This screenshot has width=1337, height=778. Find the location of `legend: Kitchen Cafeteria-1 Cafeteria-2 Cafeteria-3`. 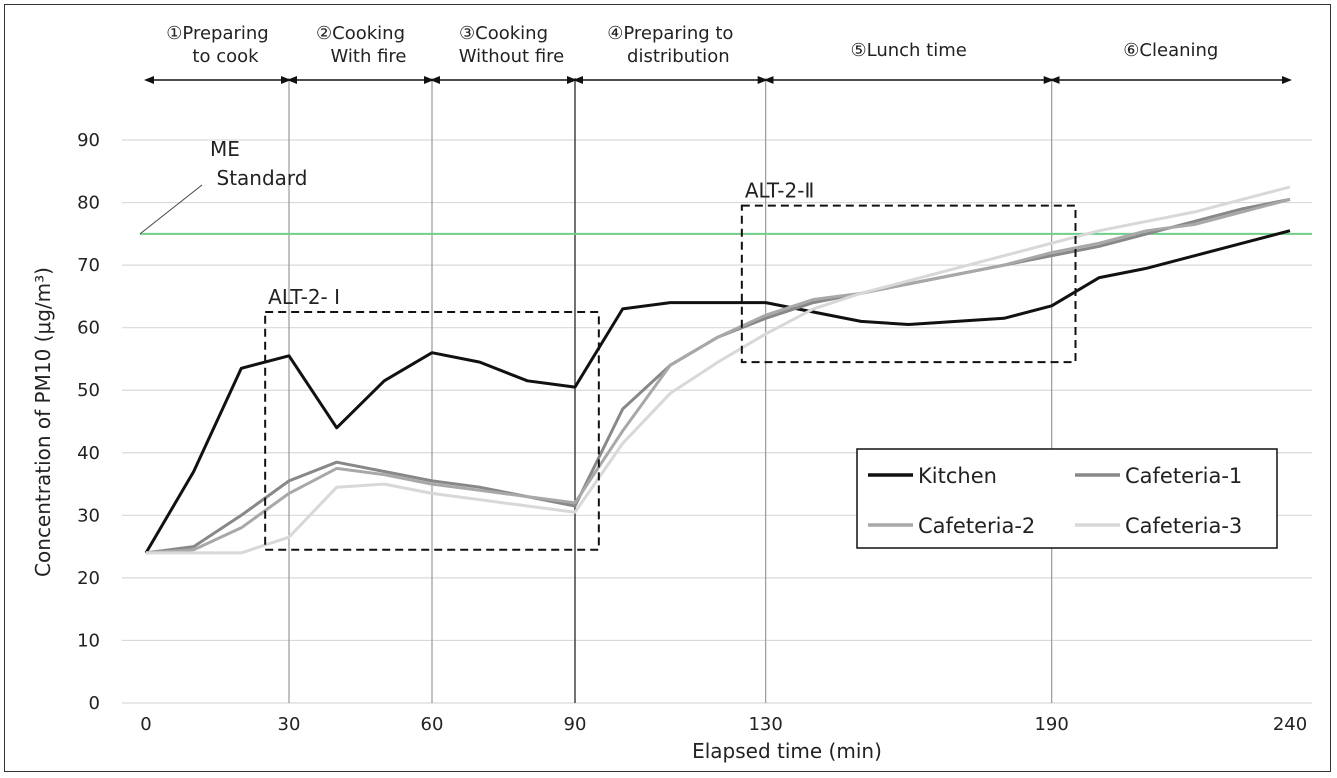

legend: Kitchen Cafeteria-1 Cafeteria-2 Cafeteria-3 is located at coordinates (1067, 498).